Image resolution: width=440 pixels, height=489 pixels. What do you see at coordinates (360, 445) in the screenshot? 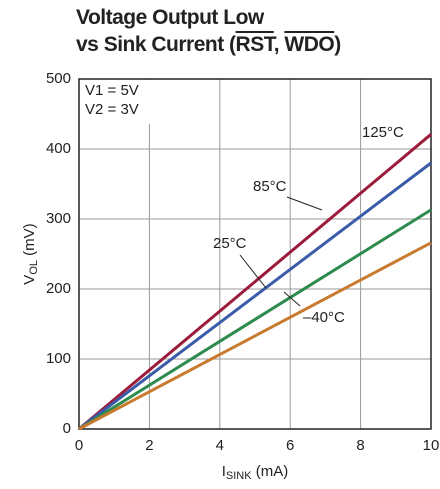
I see `x-tick-label: 8` at bounding box center [360, 445].